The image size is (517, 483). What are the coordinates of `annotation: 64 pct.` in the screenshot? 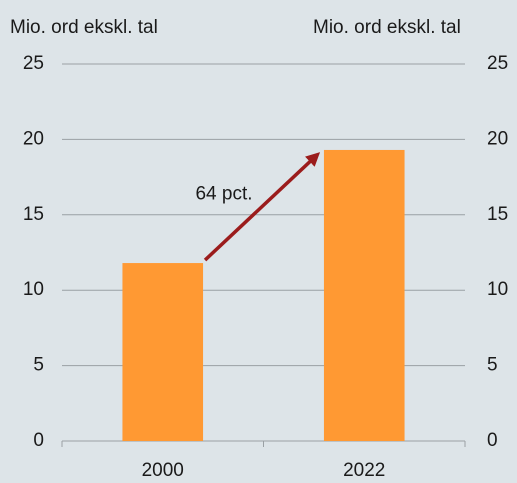 It's located at (223, 194).